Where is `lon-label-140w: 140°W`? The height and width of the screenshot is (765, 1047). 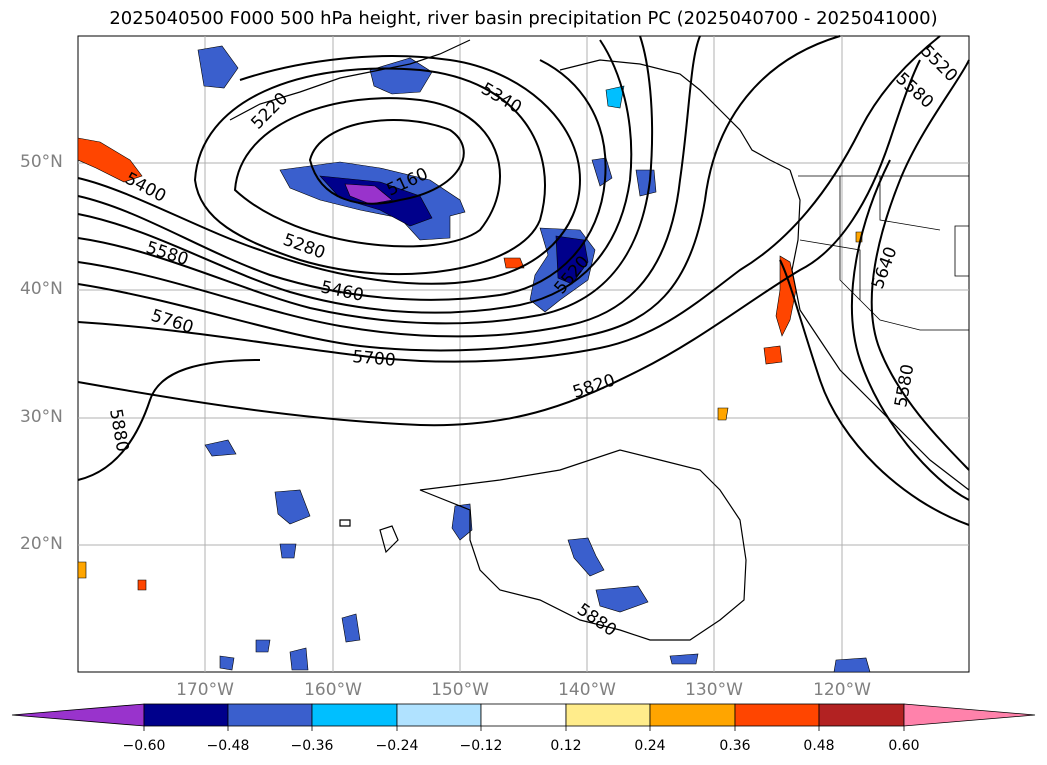
lon-label-140w: 140°W is located at coordinates (587, 690).